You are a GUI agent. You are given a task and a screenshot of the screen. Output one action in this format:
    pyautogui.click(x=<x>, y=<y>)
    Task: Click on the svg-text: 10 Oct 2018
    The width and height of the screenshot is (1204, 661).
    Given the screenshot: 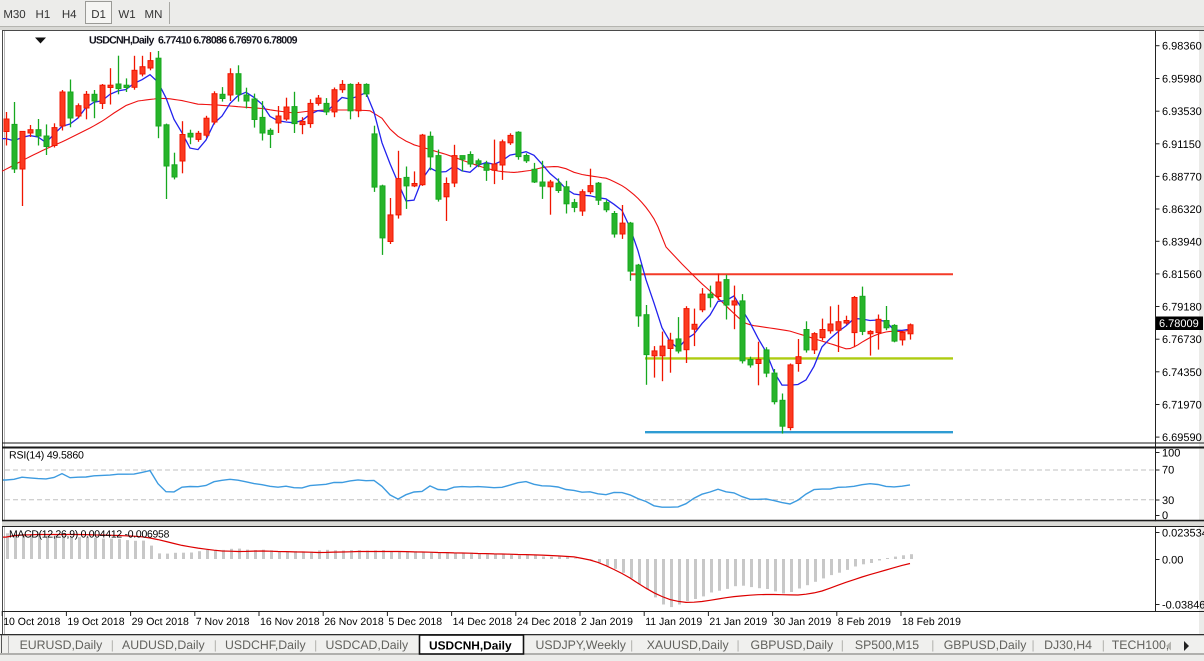 What is the action you would take?
    pyautogui.click(x=31, y=622)
    